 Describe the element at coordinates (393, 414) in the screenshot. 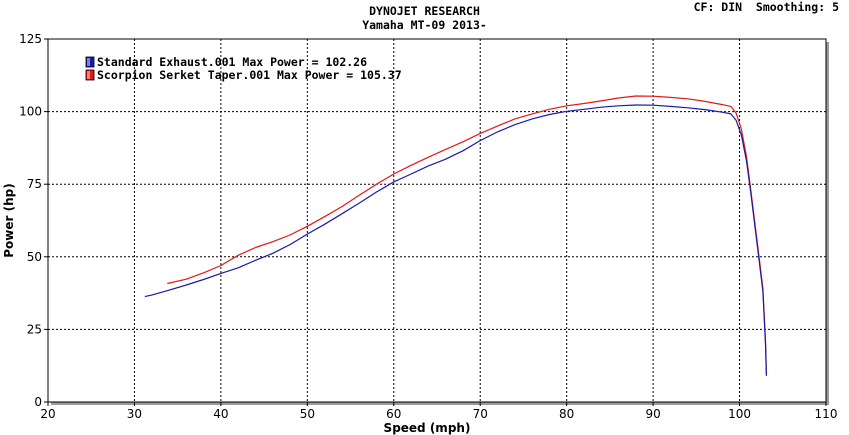

I see `x-tick-label: 60` at that location.